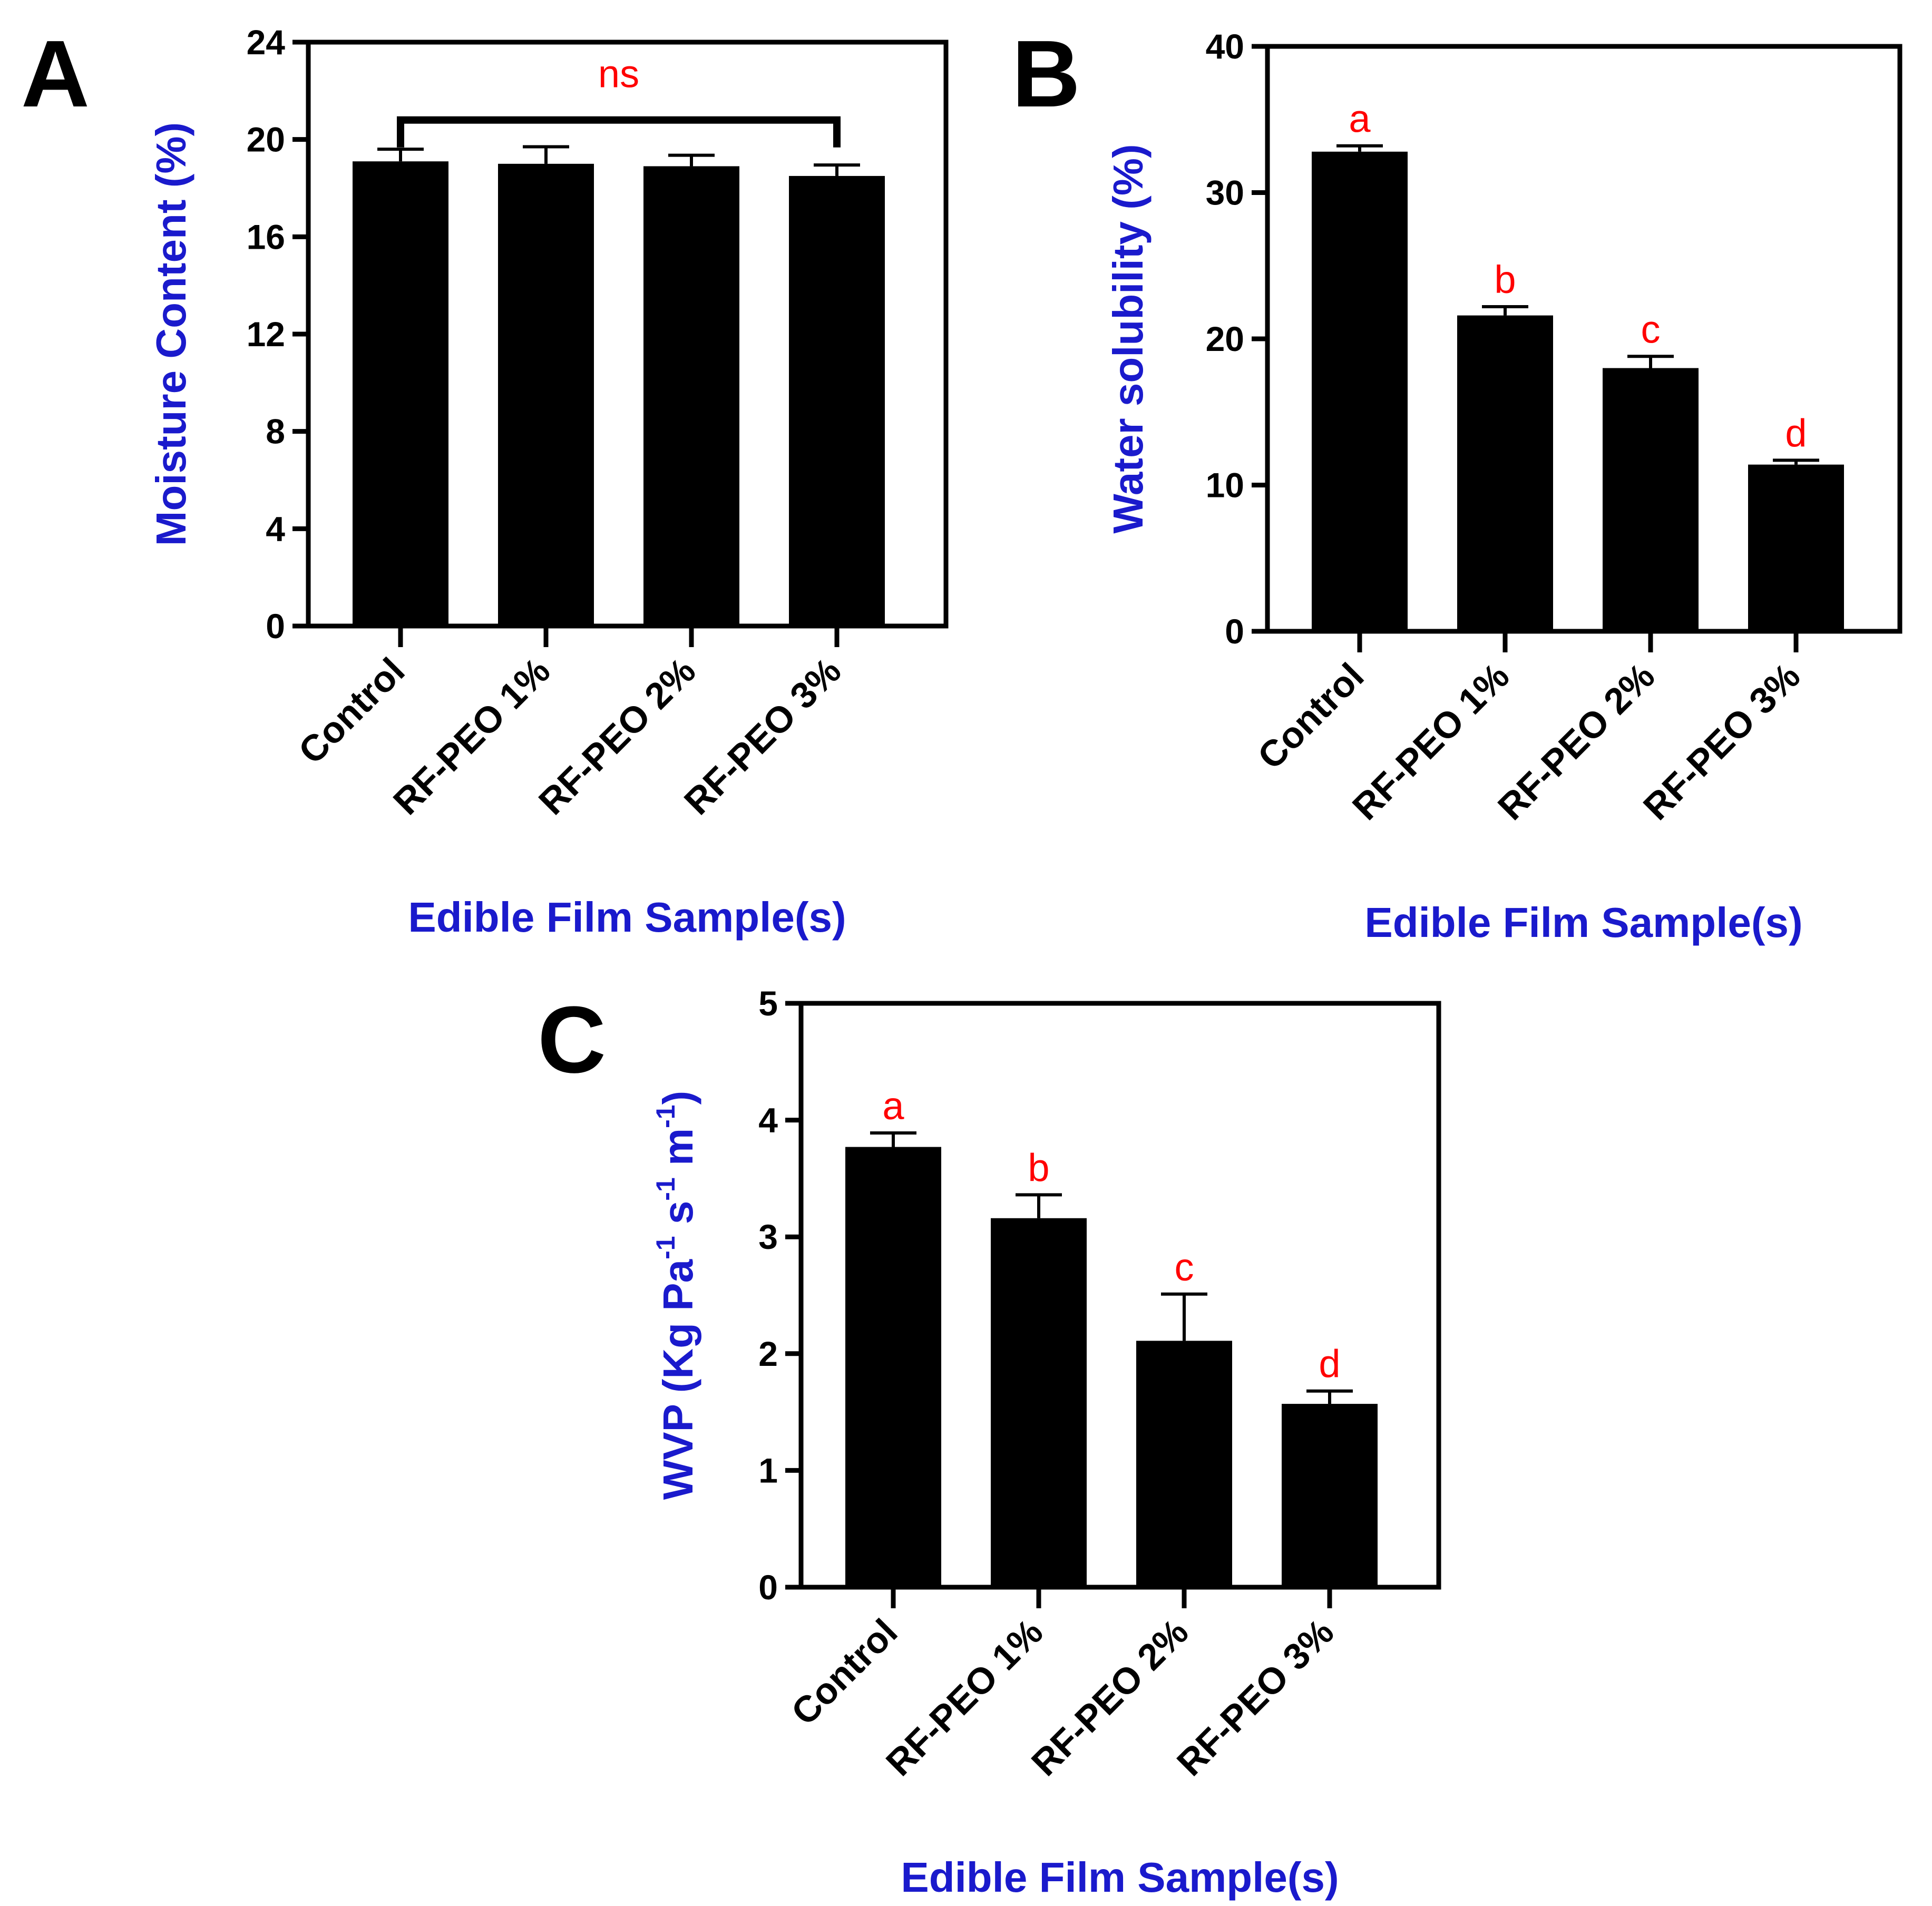 The width and height of the screenshot is (1932, 1906). I want to click on panel-a-category-label: RF-PEO 2%, so click(617, 736).